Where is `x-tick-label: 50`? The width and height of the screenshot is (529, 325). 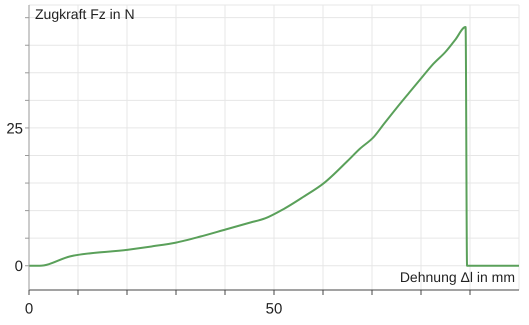 x-tick-label: 50 is located at coordinates (274, 309).